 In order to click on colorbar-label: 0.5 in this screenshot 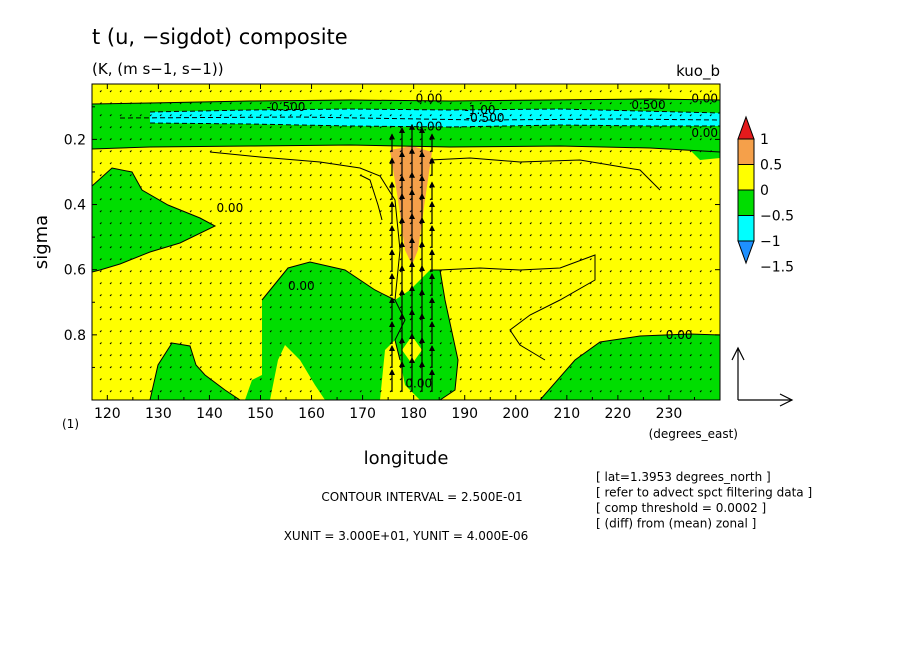, I will do `click(771, 166)`.